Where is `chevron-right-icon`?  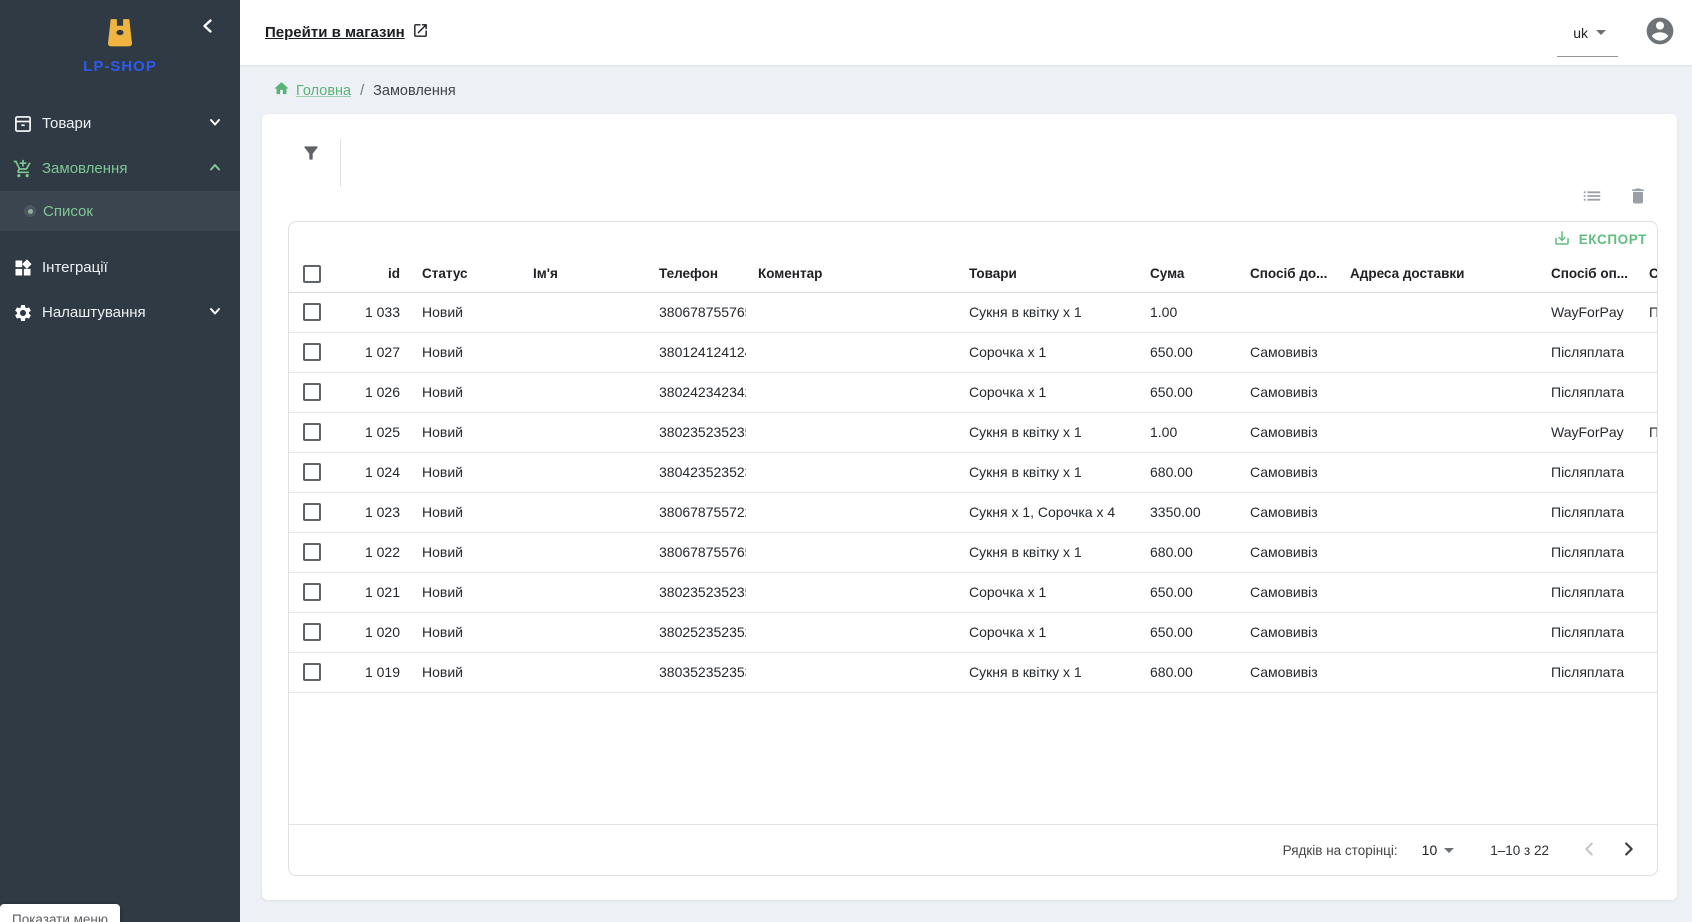
chevron-right-icon is located at coordinates (1628, 850).